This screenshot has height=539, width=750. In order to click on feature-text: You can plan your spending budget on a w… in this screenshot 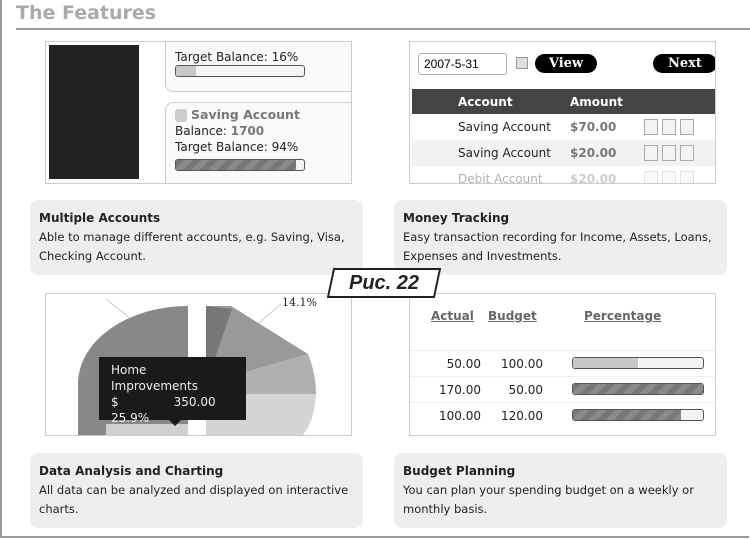, I will do `click(548, 499)`.